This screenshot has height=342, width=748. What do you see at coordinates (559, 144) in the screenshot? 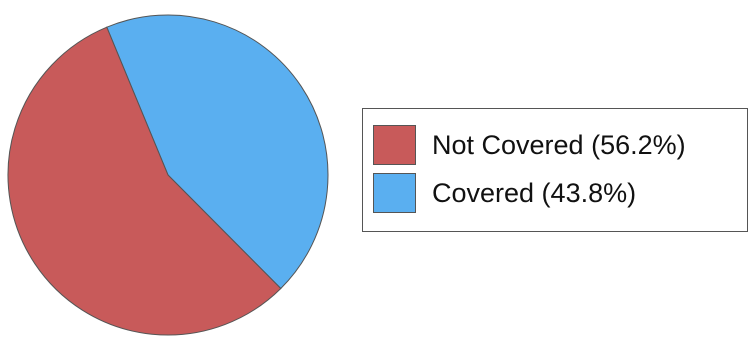
I see `legend-label-not-covered: Not Covered (56.2%)` at bounding box center [559, 144].